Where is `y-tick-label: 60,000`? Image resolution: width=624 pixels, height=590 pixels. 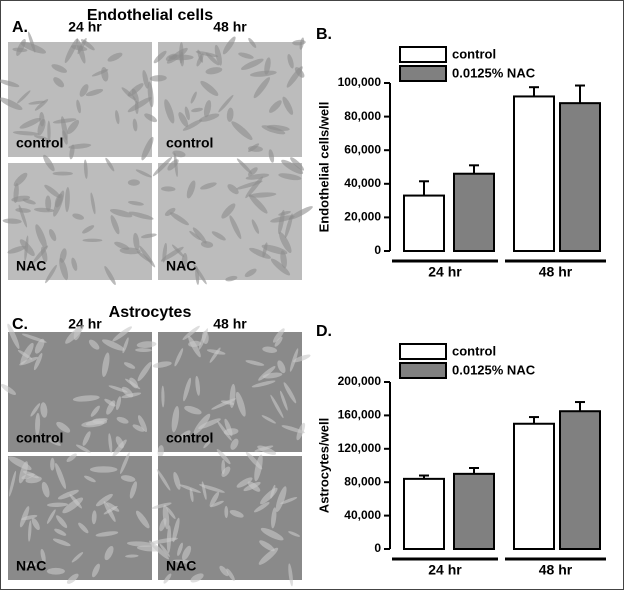 y-tick-label: 60,000 is located at coordinates (362, 149).